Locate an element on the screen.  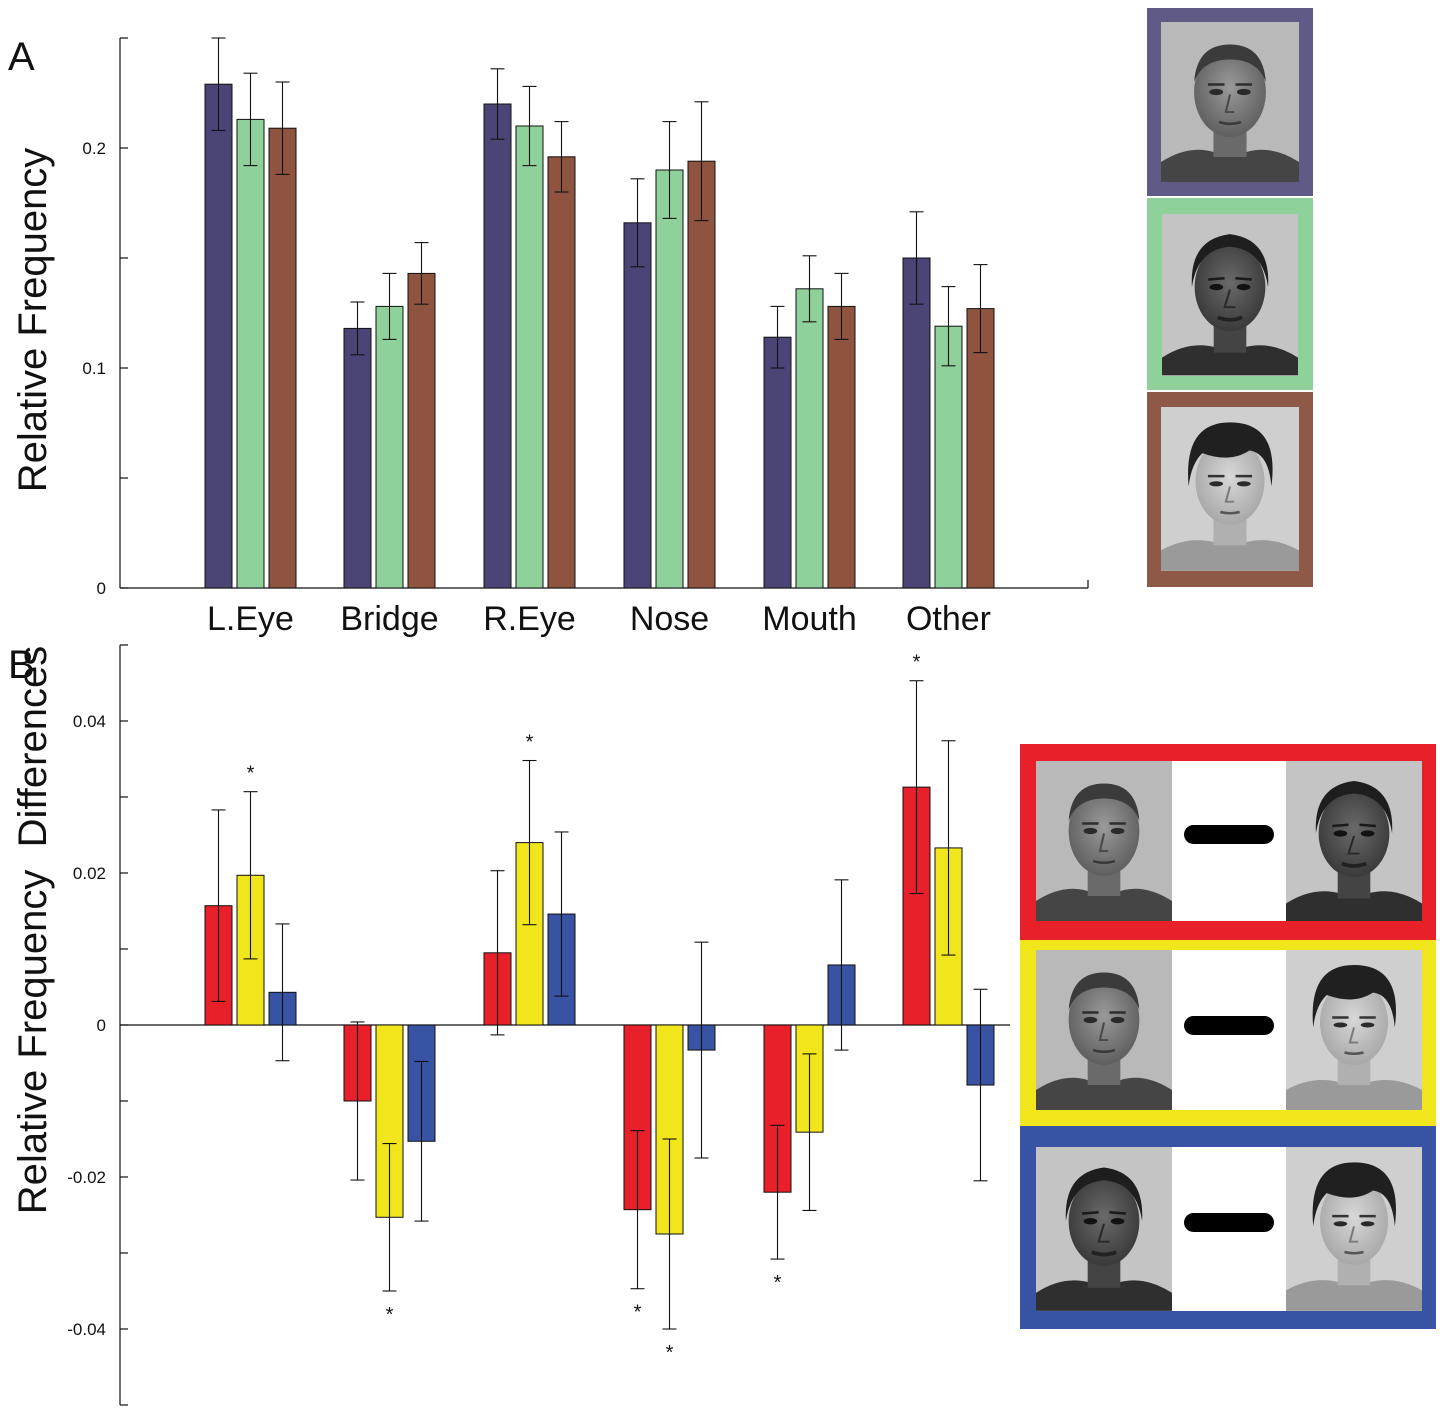
category-label: R.Eye is located at coordinates (529, 619).